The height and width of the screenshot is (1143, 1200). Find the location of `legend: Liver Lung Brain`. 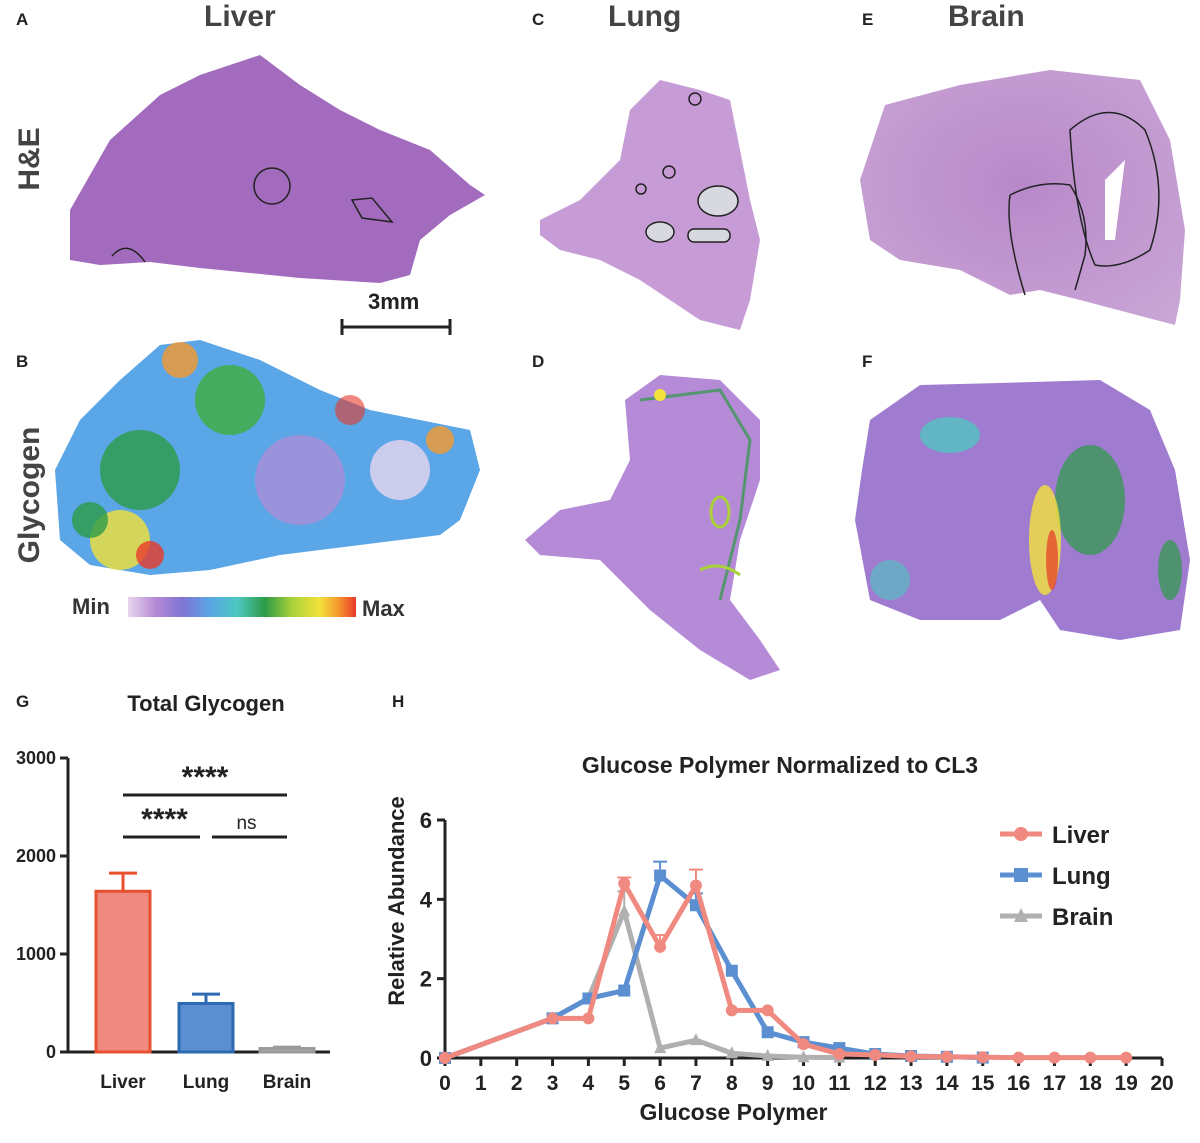

legend: Liver Lung Brain is located at coordinates (1056, 876).